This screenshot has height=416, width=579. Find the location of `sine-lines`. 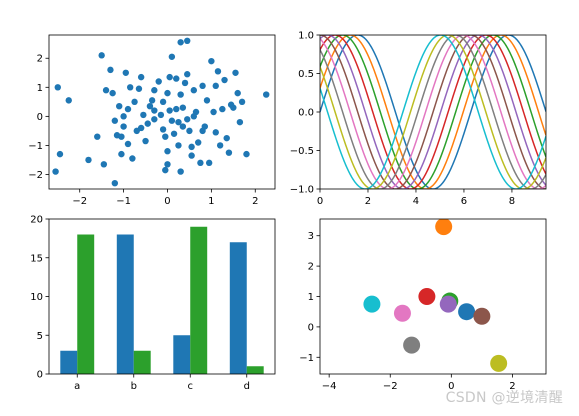

sine-lines is located at coordinates (433, 112).